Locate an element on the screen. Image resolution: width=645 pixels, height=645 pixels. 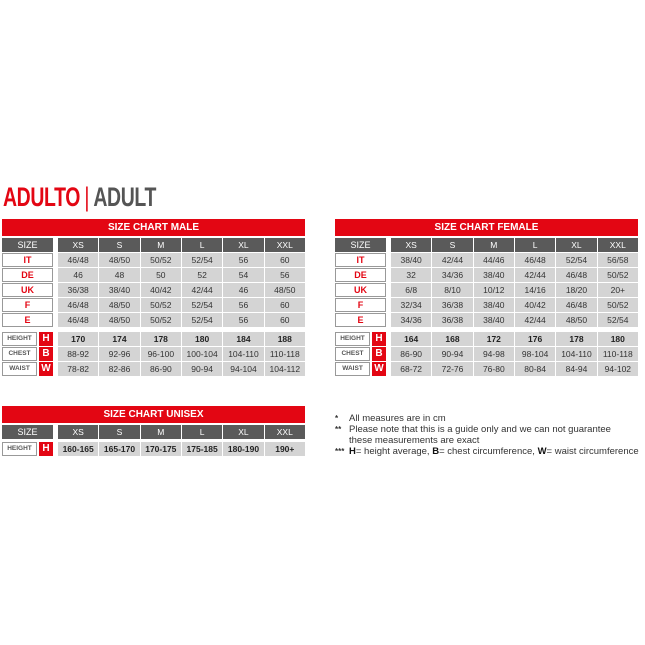
table-cell: 20+ is located at coordinates (617, 290).